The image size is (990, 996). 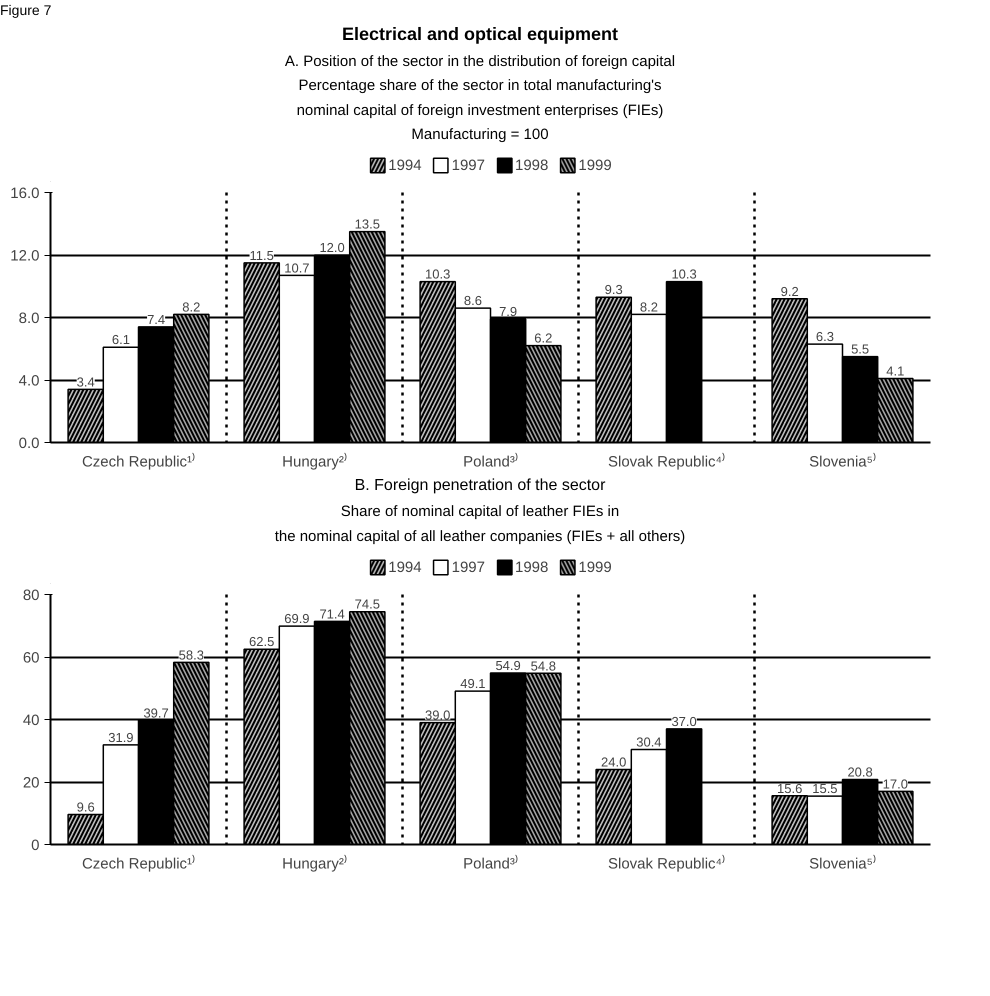 I want to click on data-label: 24.0, so click(x=613, y=762).